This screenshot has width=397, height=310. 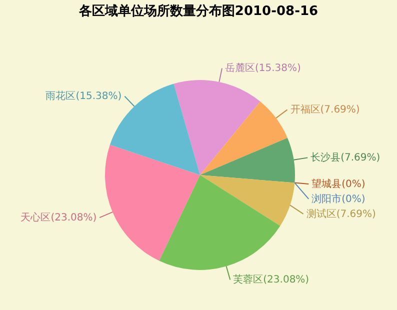 What do you see at coordinates (345, 158) in the screenshot?
I see `slice-label: 长沙县(7.69%)` at bounding box center [345, 158].